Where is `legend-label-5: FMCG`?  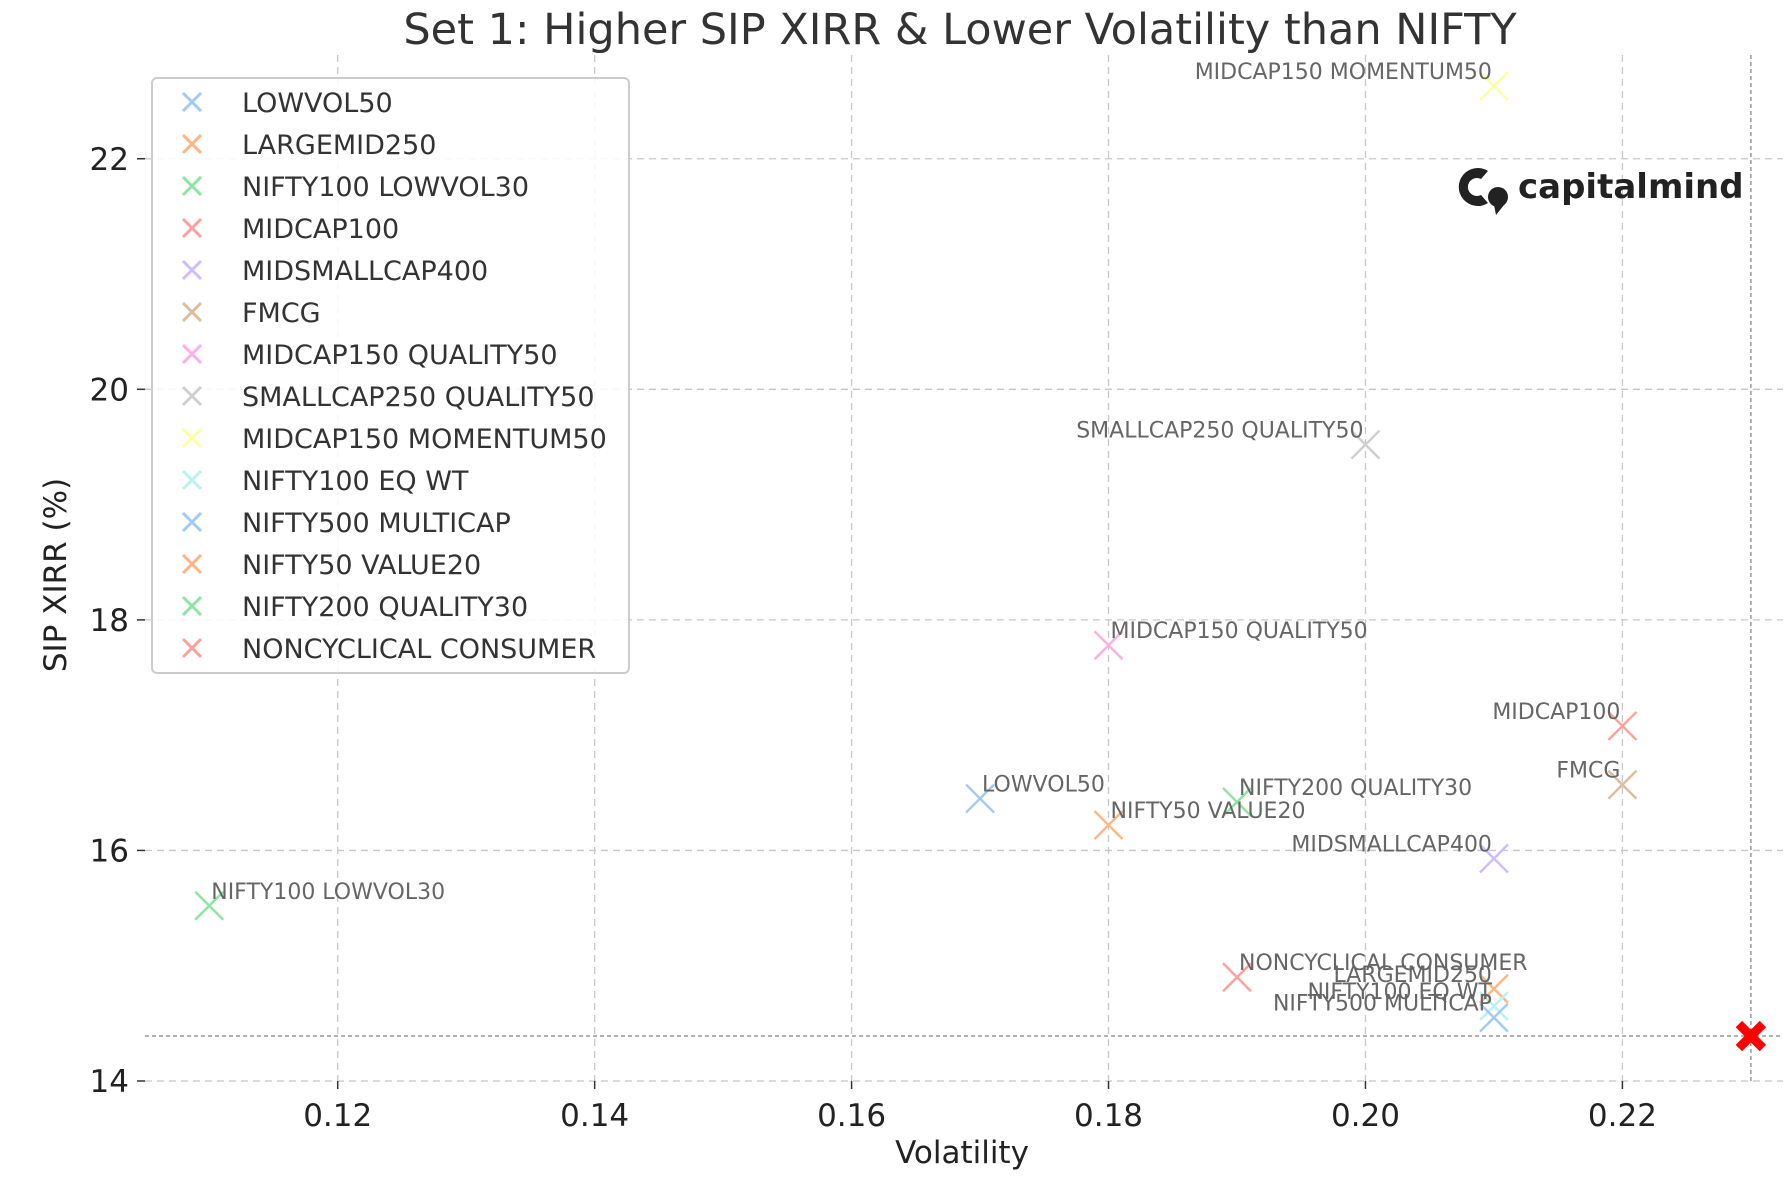 legend-label-5: FMCG is located at coordinates (281, 313).